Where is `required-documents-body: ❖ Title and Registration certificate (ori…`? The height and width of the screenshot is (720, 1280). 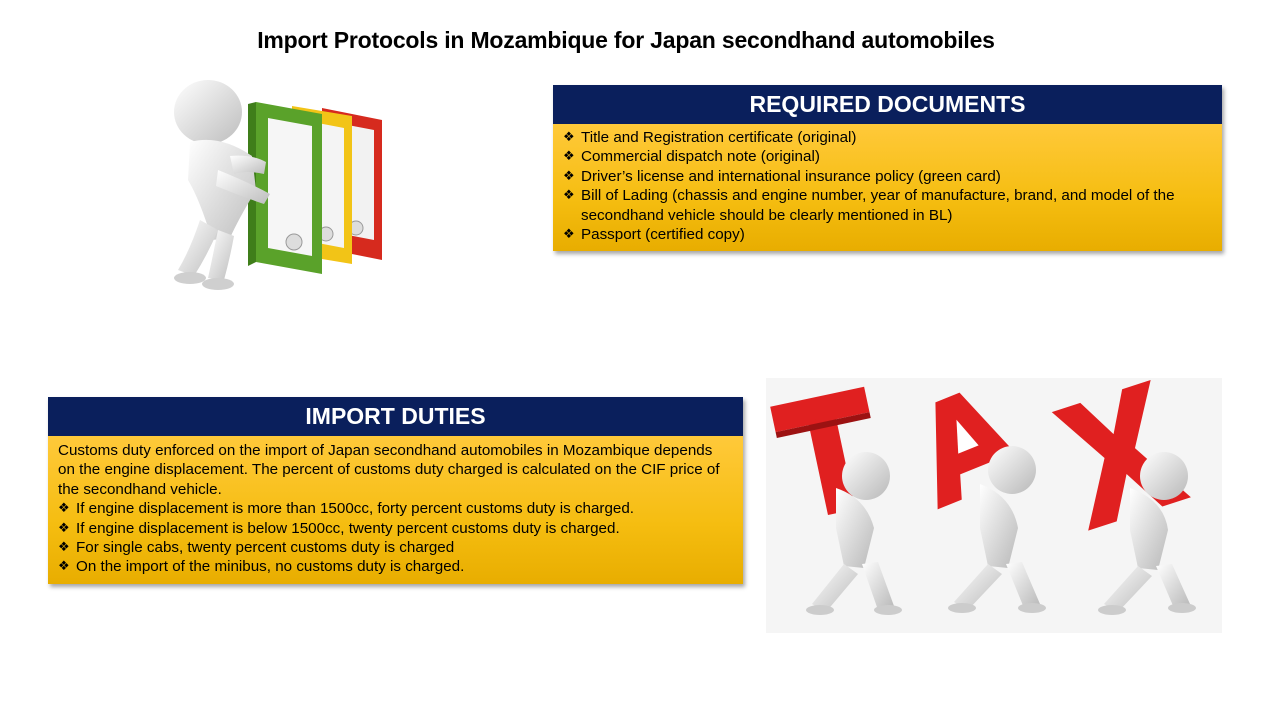
required-documents-body: ❖ Title and Registration certificate (ori… is located at coordinates (887, 188).